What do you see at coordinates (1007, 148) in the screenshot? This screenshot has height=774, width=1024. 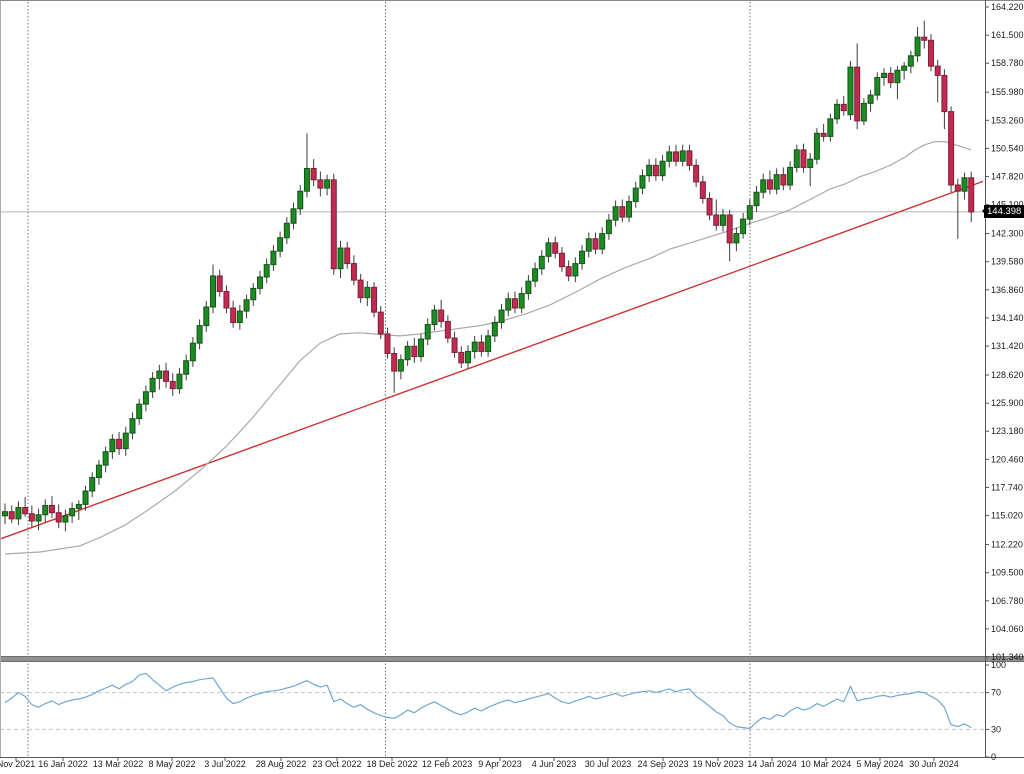 I see `price-axis-label: 150.540` at bounding box center [1007, 148].